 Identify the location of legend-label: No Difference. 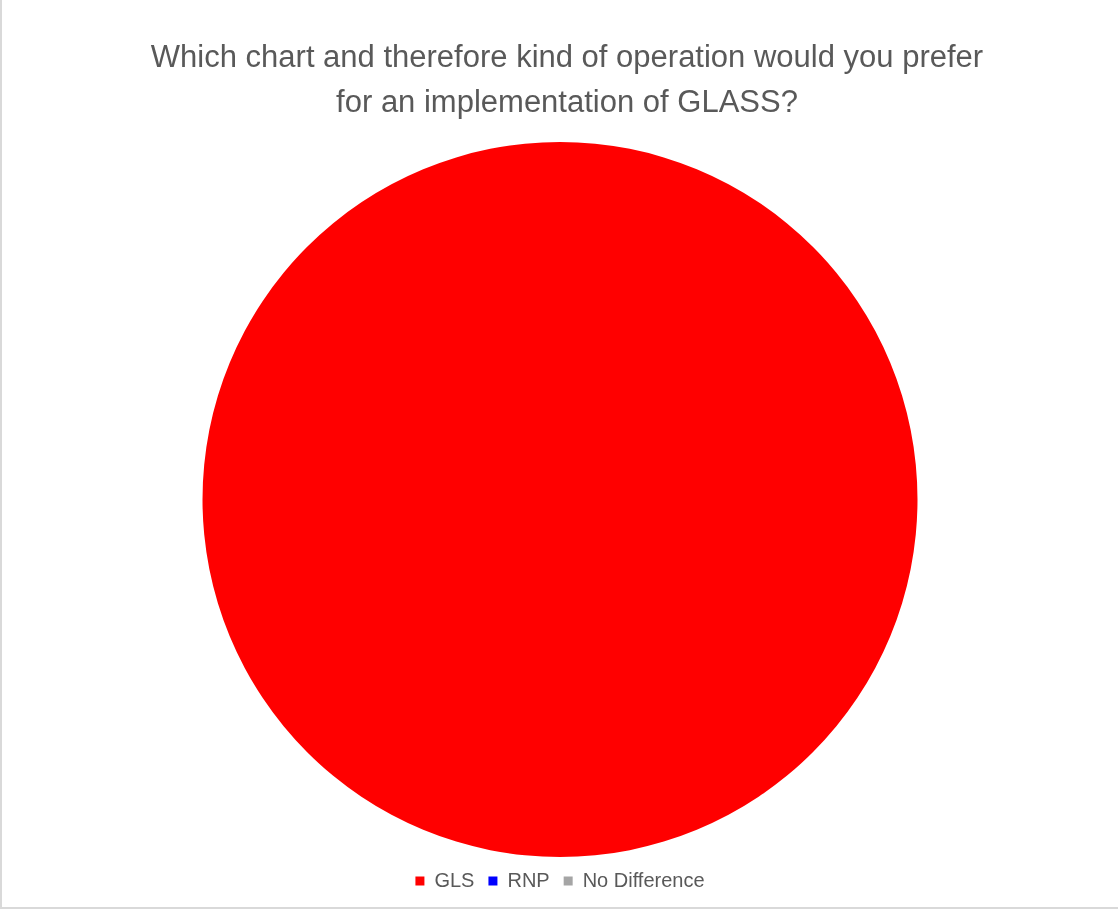
(643, 879).